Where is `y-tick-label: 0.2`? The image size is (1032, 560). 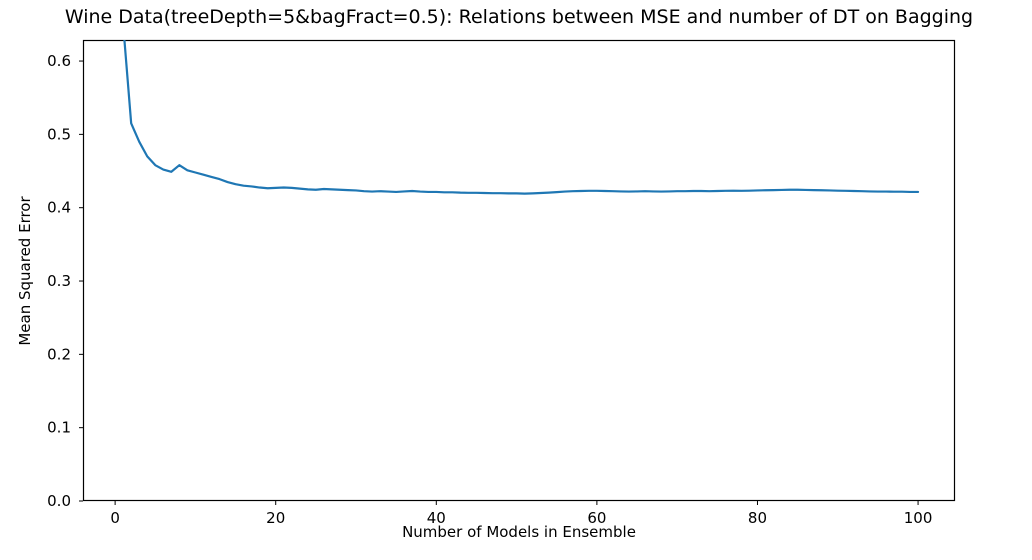
y-tick-label: 0.2 is located at coordinates (59, 354).